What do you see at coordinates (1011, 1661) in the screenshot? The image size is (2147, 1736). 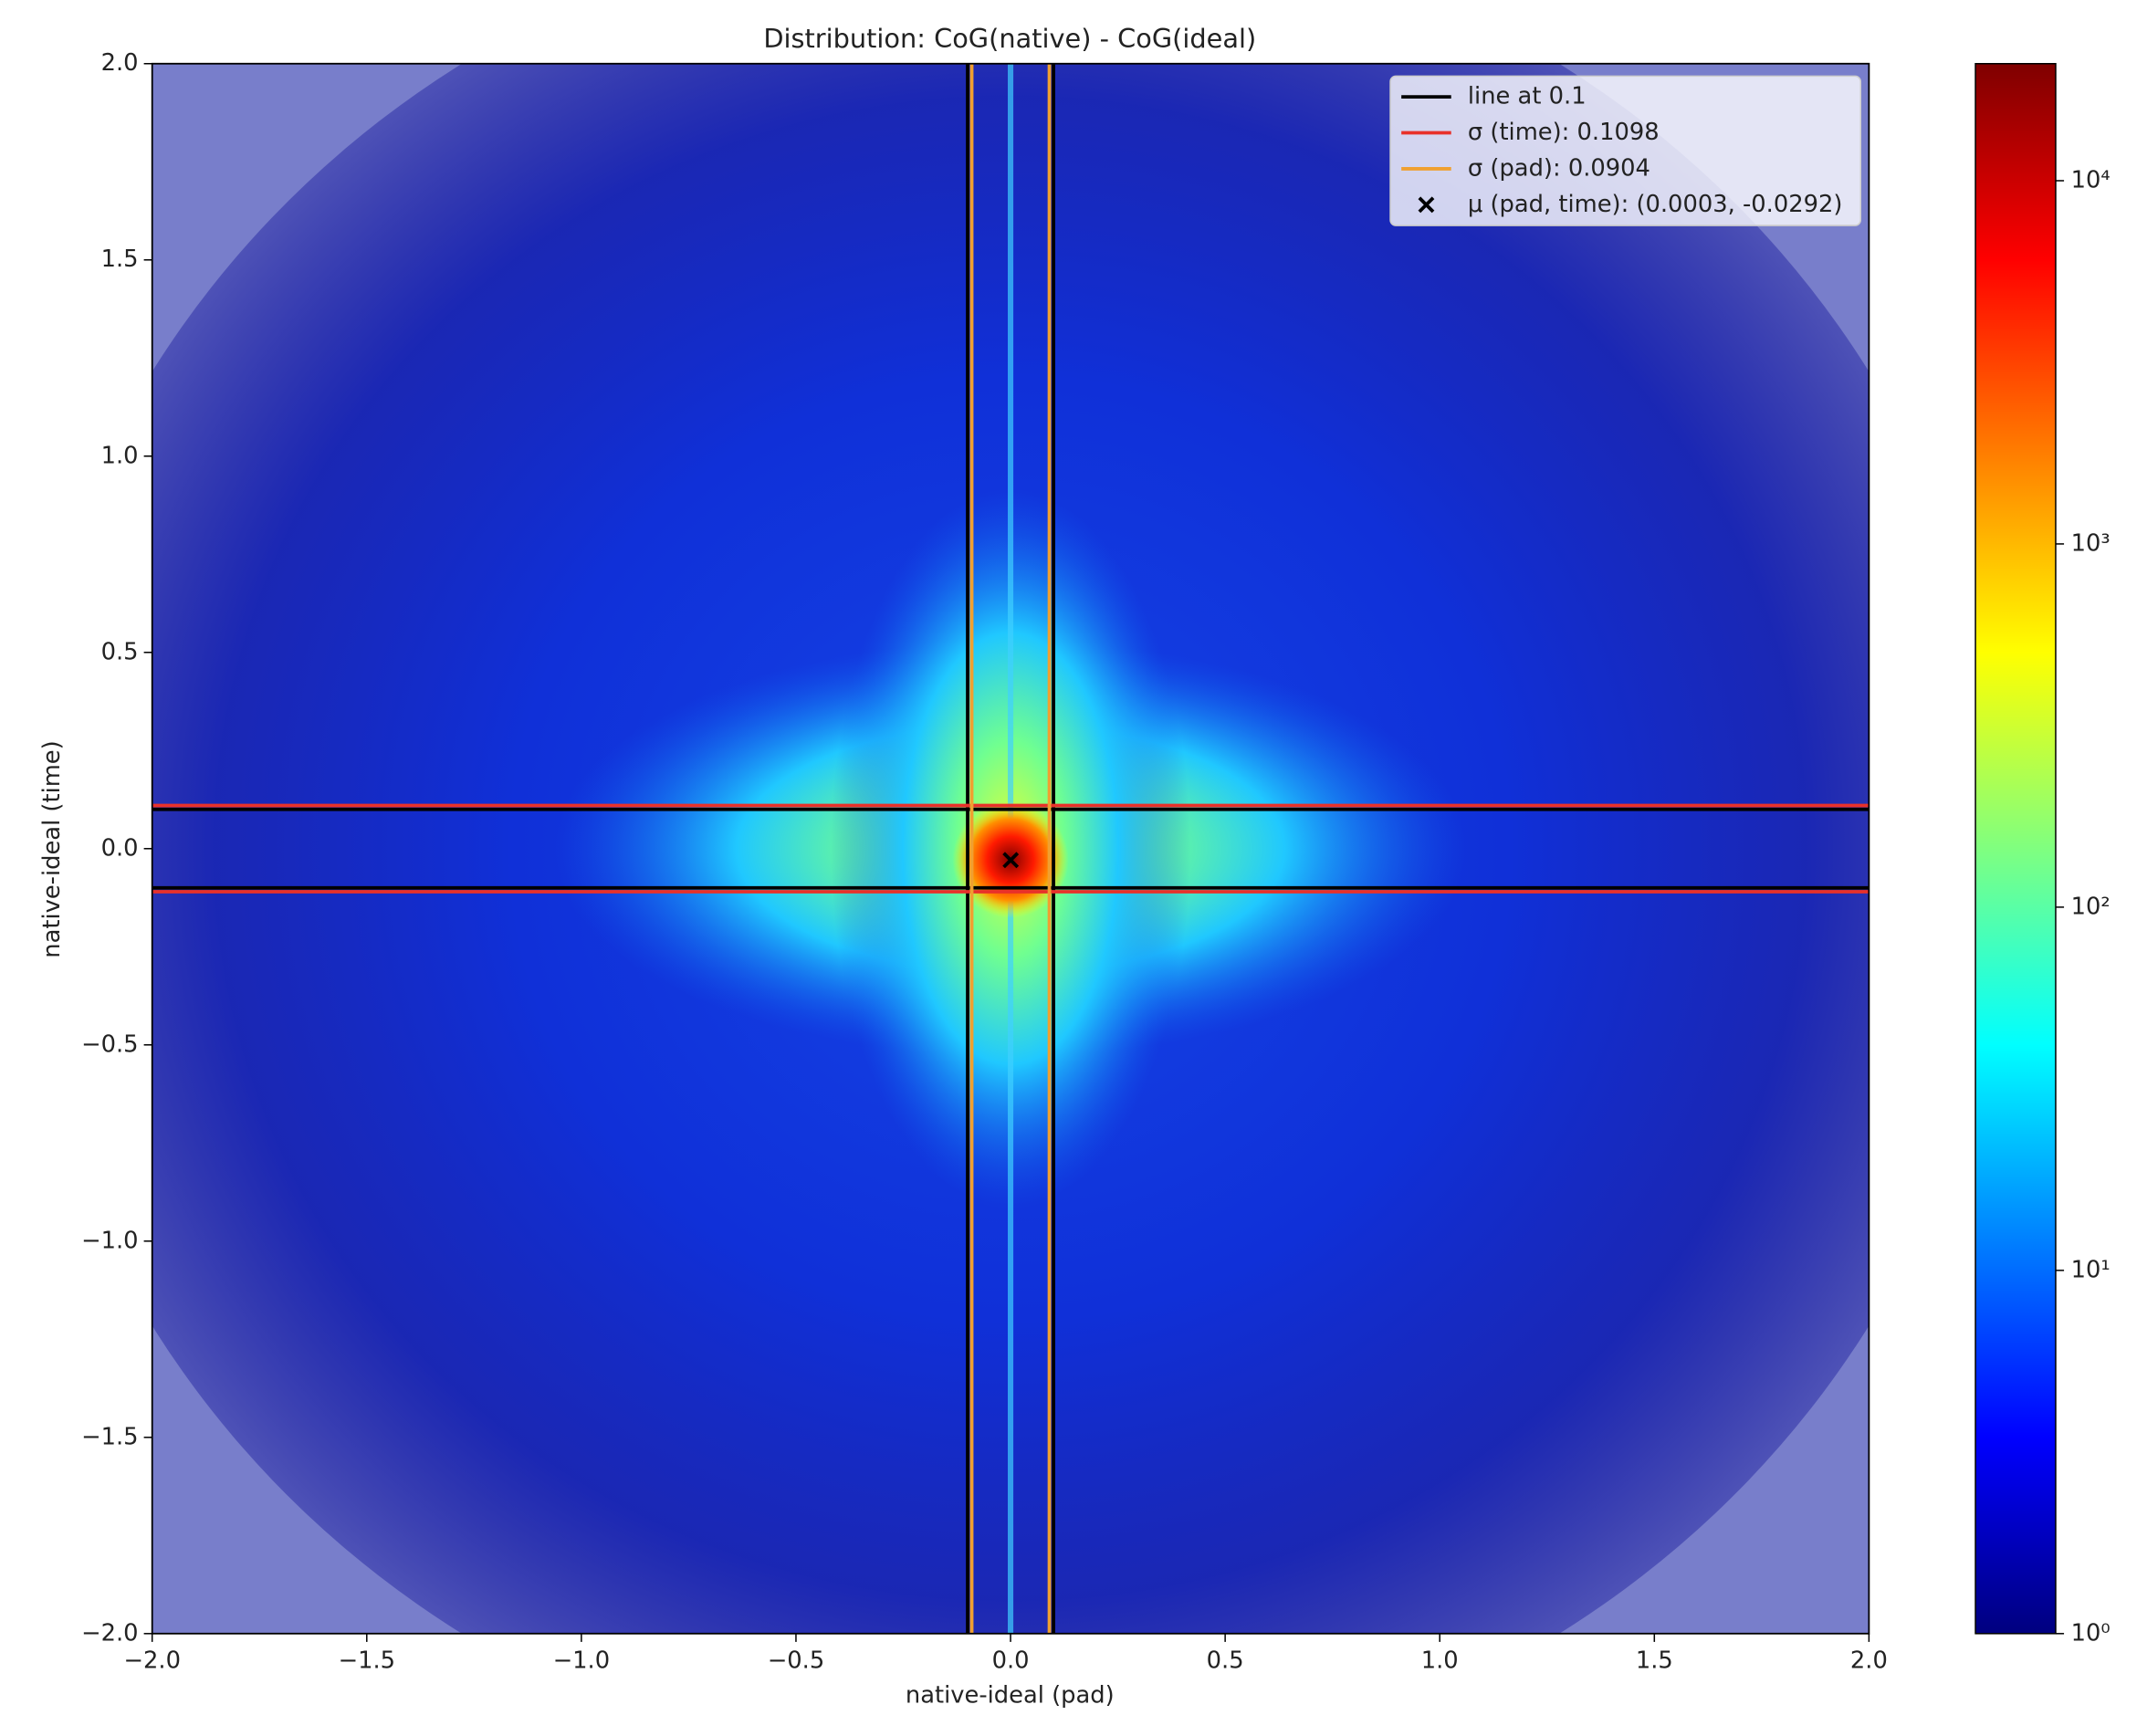 I see `x-tick-label: 0.0` at bounding box center [1011, 1661].